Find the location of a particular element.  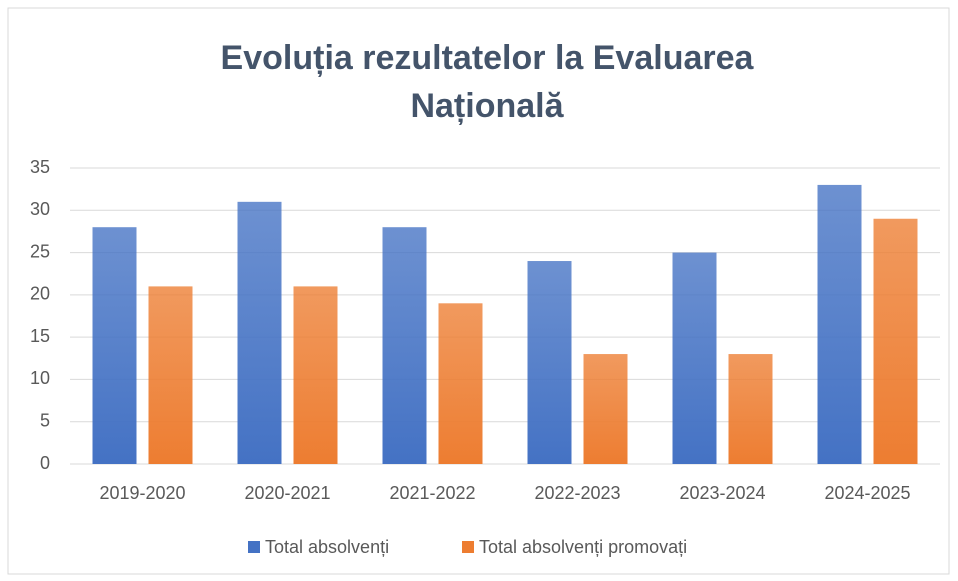

x-tick-label: 2022-2023 is located at coordinates (577, 493).